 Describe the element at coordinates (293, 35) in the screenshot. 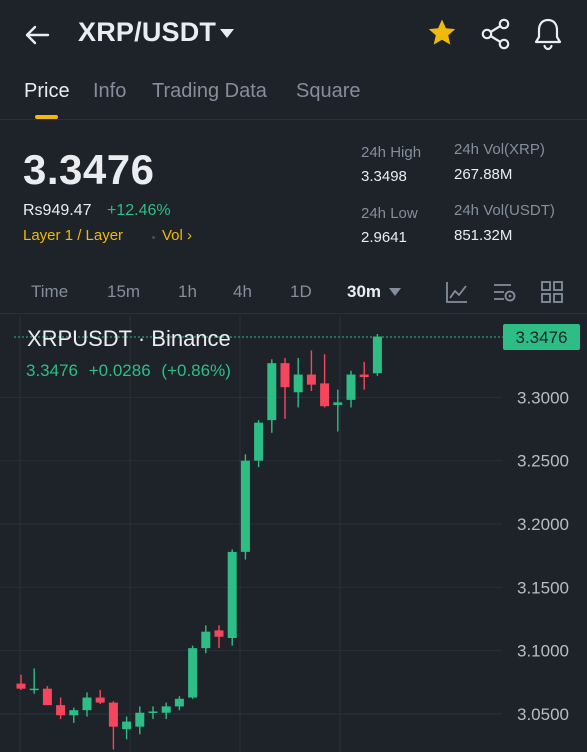

I see `app-header: XRP/USDT` at that location.